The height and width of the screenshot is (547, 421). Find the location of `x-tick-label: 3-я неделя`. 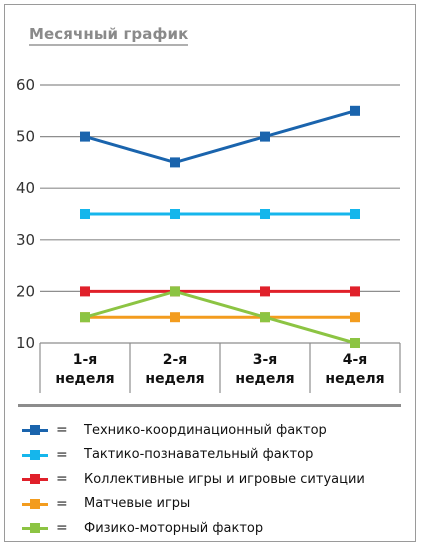

x-tick-label: 3-я неделя is located at coordinates (264, 369).